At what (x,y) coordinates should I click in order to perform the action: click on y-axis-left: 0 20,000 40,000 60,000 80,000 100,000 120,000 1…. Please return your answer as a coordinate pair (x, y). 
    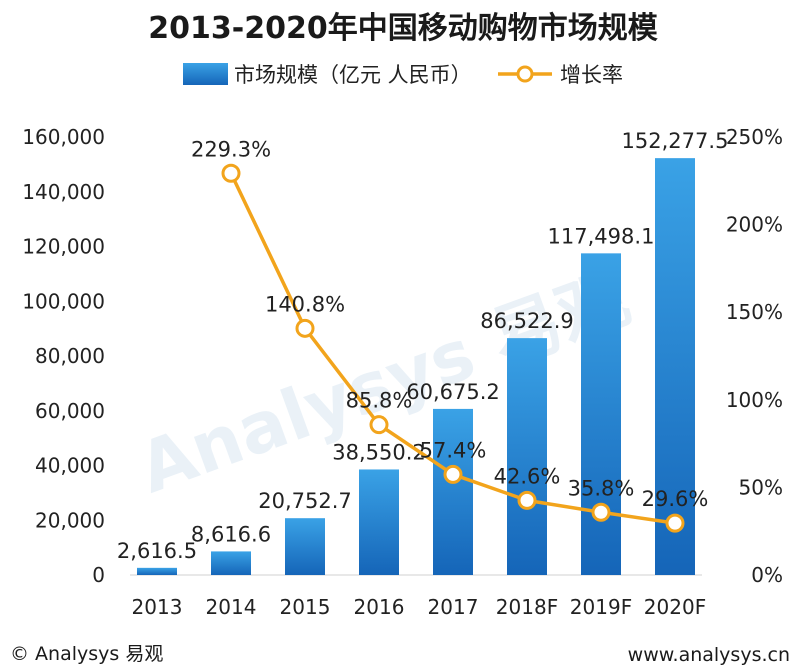
    Looking at the image, I should click on (63, 356).